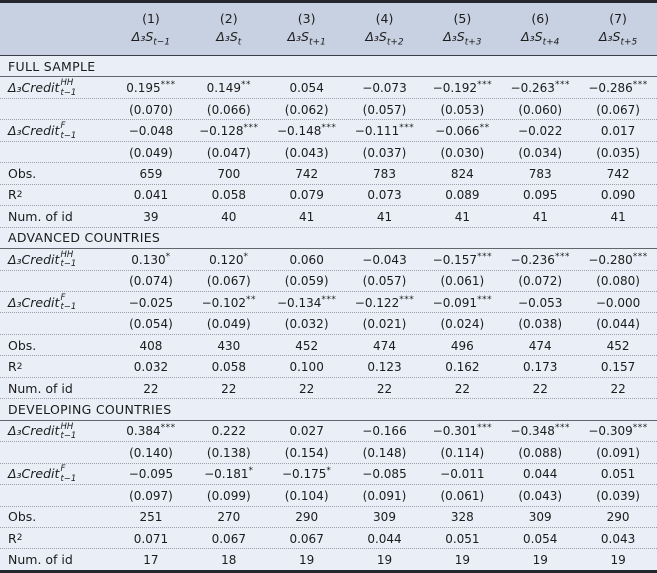  I want to click on cell-value: 0.123, so click(385, 366).